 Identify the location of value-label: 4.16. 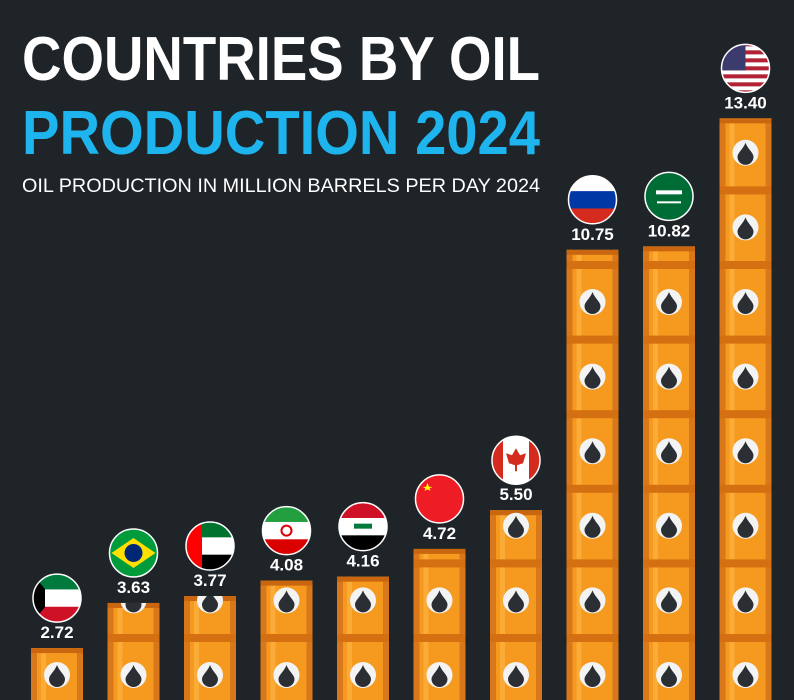
(362, 561).